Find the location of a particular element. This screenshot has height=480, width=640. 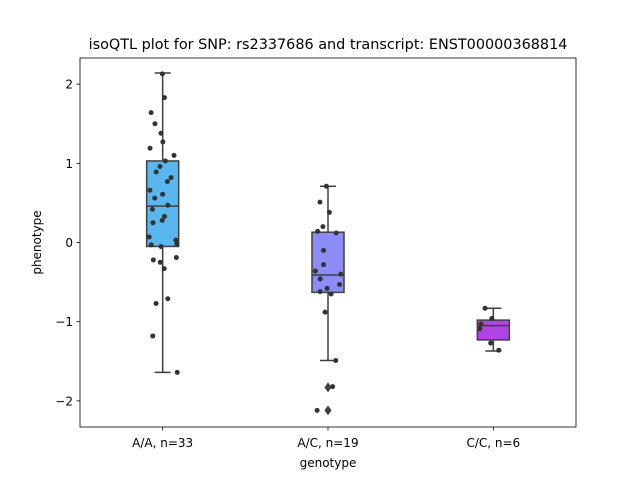

y-tick-label: 0 is located at coordinates (69, 243).